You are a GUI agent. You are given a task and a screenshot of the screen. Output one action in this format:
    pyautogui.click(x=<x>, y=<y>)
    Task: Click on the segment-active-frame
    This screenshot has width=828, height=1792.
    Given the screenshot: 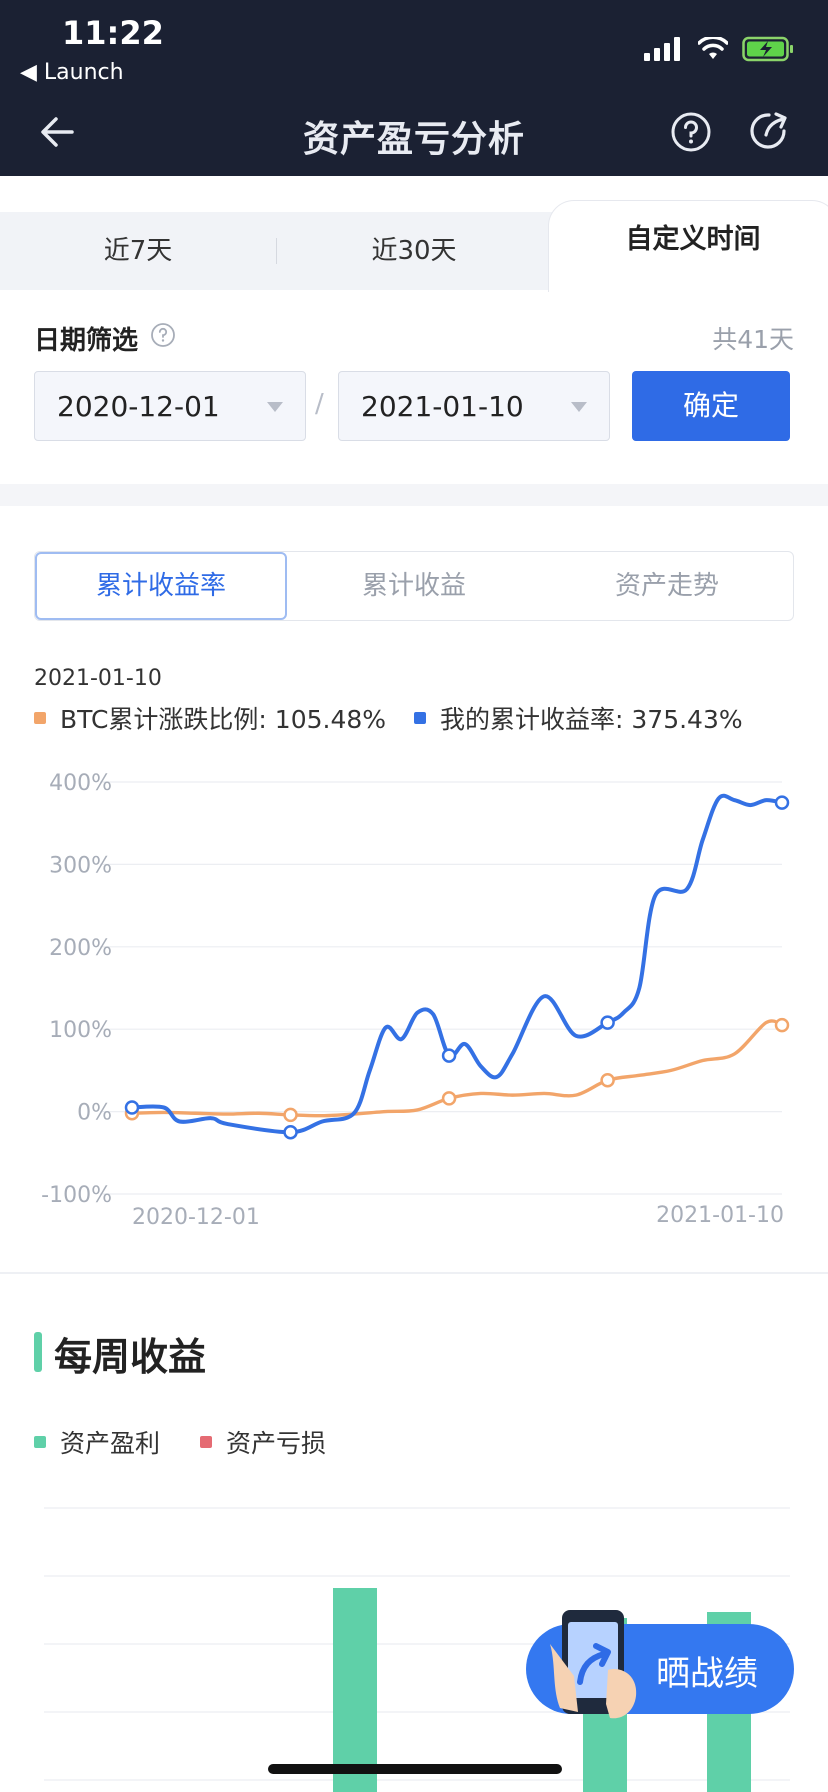 What is the action you would take?
    pyautogui.click(x=161, y=586)
    